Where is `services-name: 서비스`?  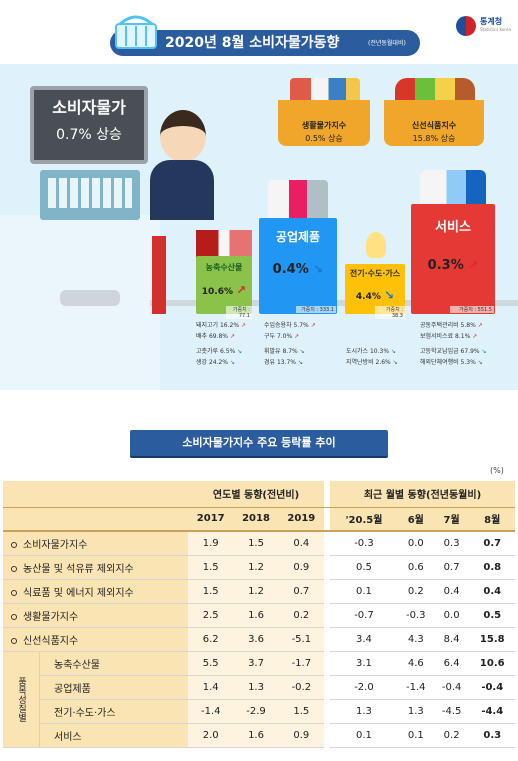 services-name: 서비스 is located at coordinates (453, 227).